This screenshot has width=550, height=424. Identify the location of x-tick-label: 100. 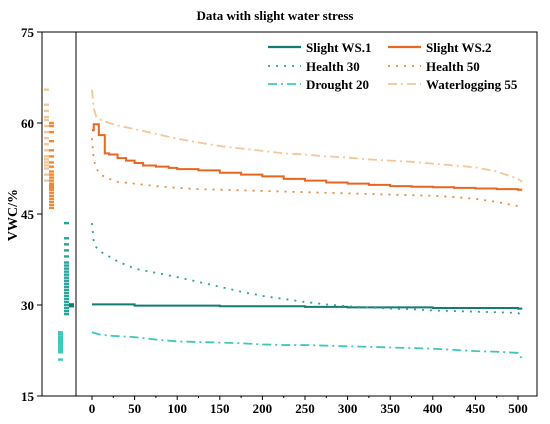
(177, 408).